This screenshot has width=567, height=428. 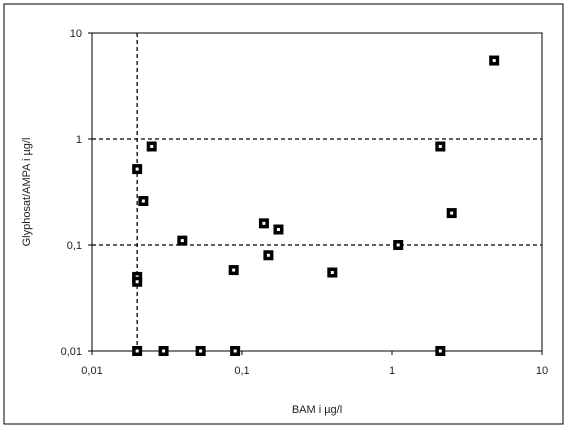 I want to click on x-tick-label: 1, so click(x=392, y=371).